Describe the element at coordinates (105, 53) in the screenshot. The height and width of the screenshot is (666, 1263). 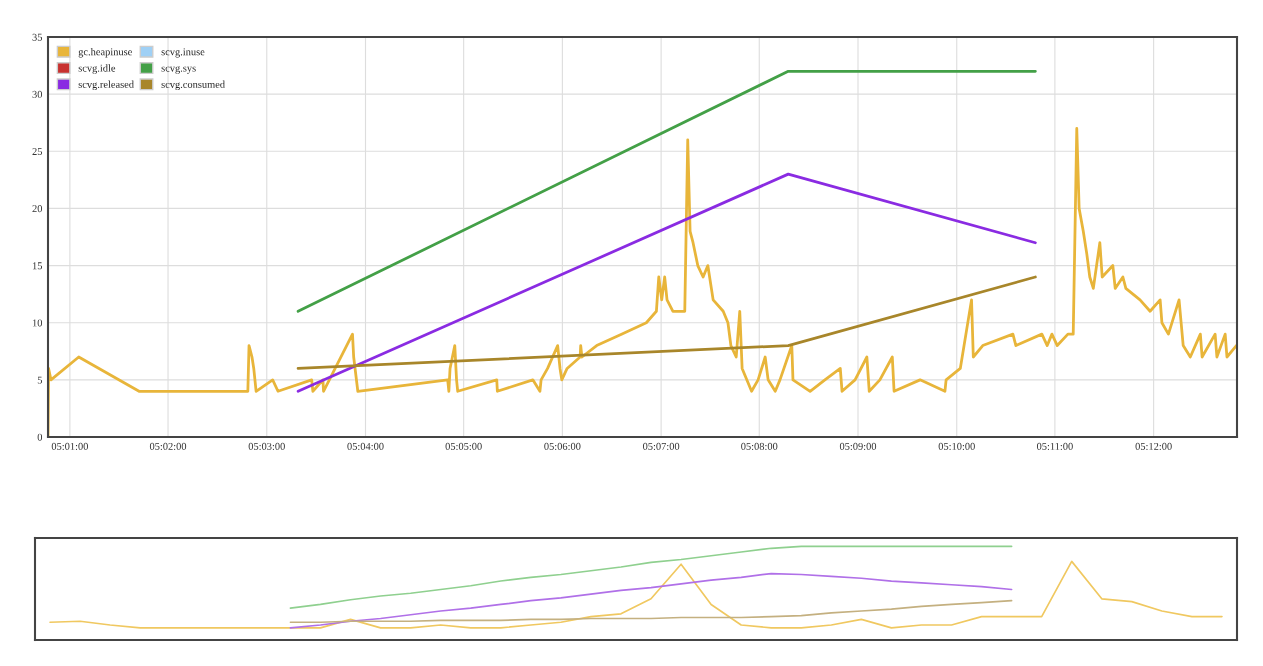
I see `legend-label: gc.heapinuse` at that location.